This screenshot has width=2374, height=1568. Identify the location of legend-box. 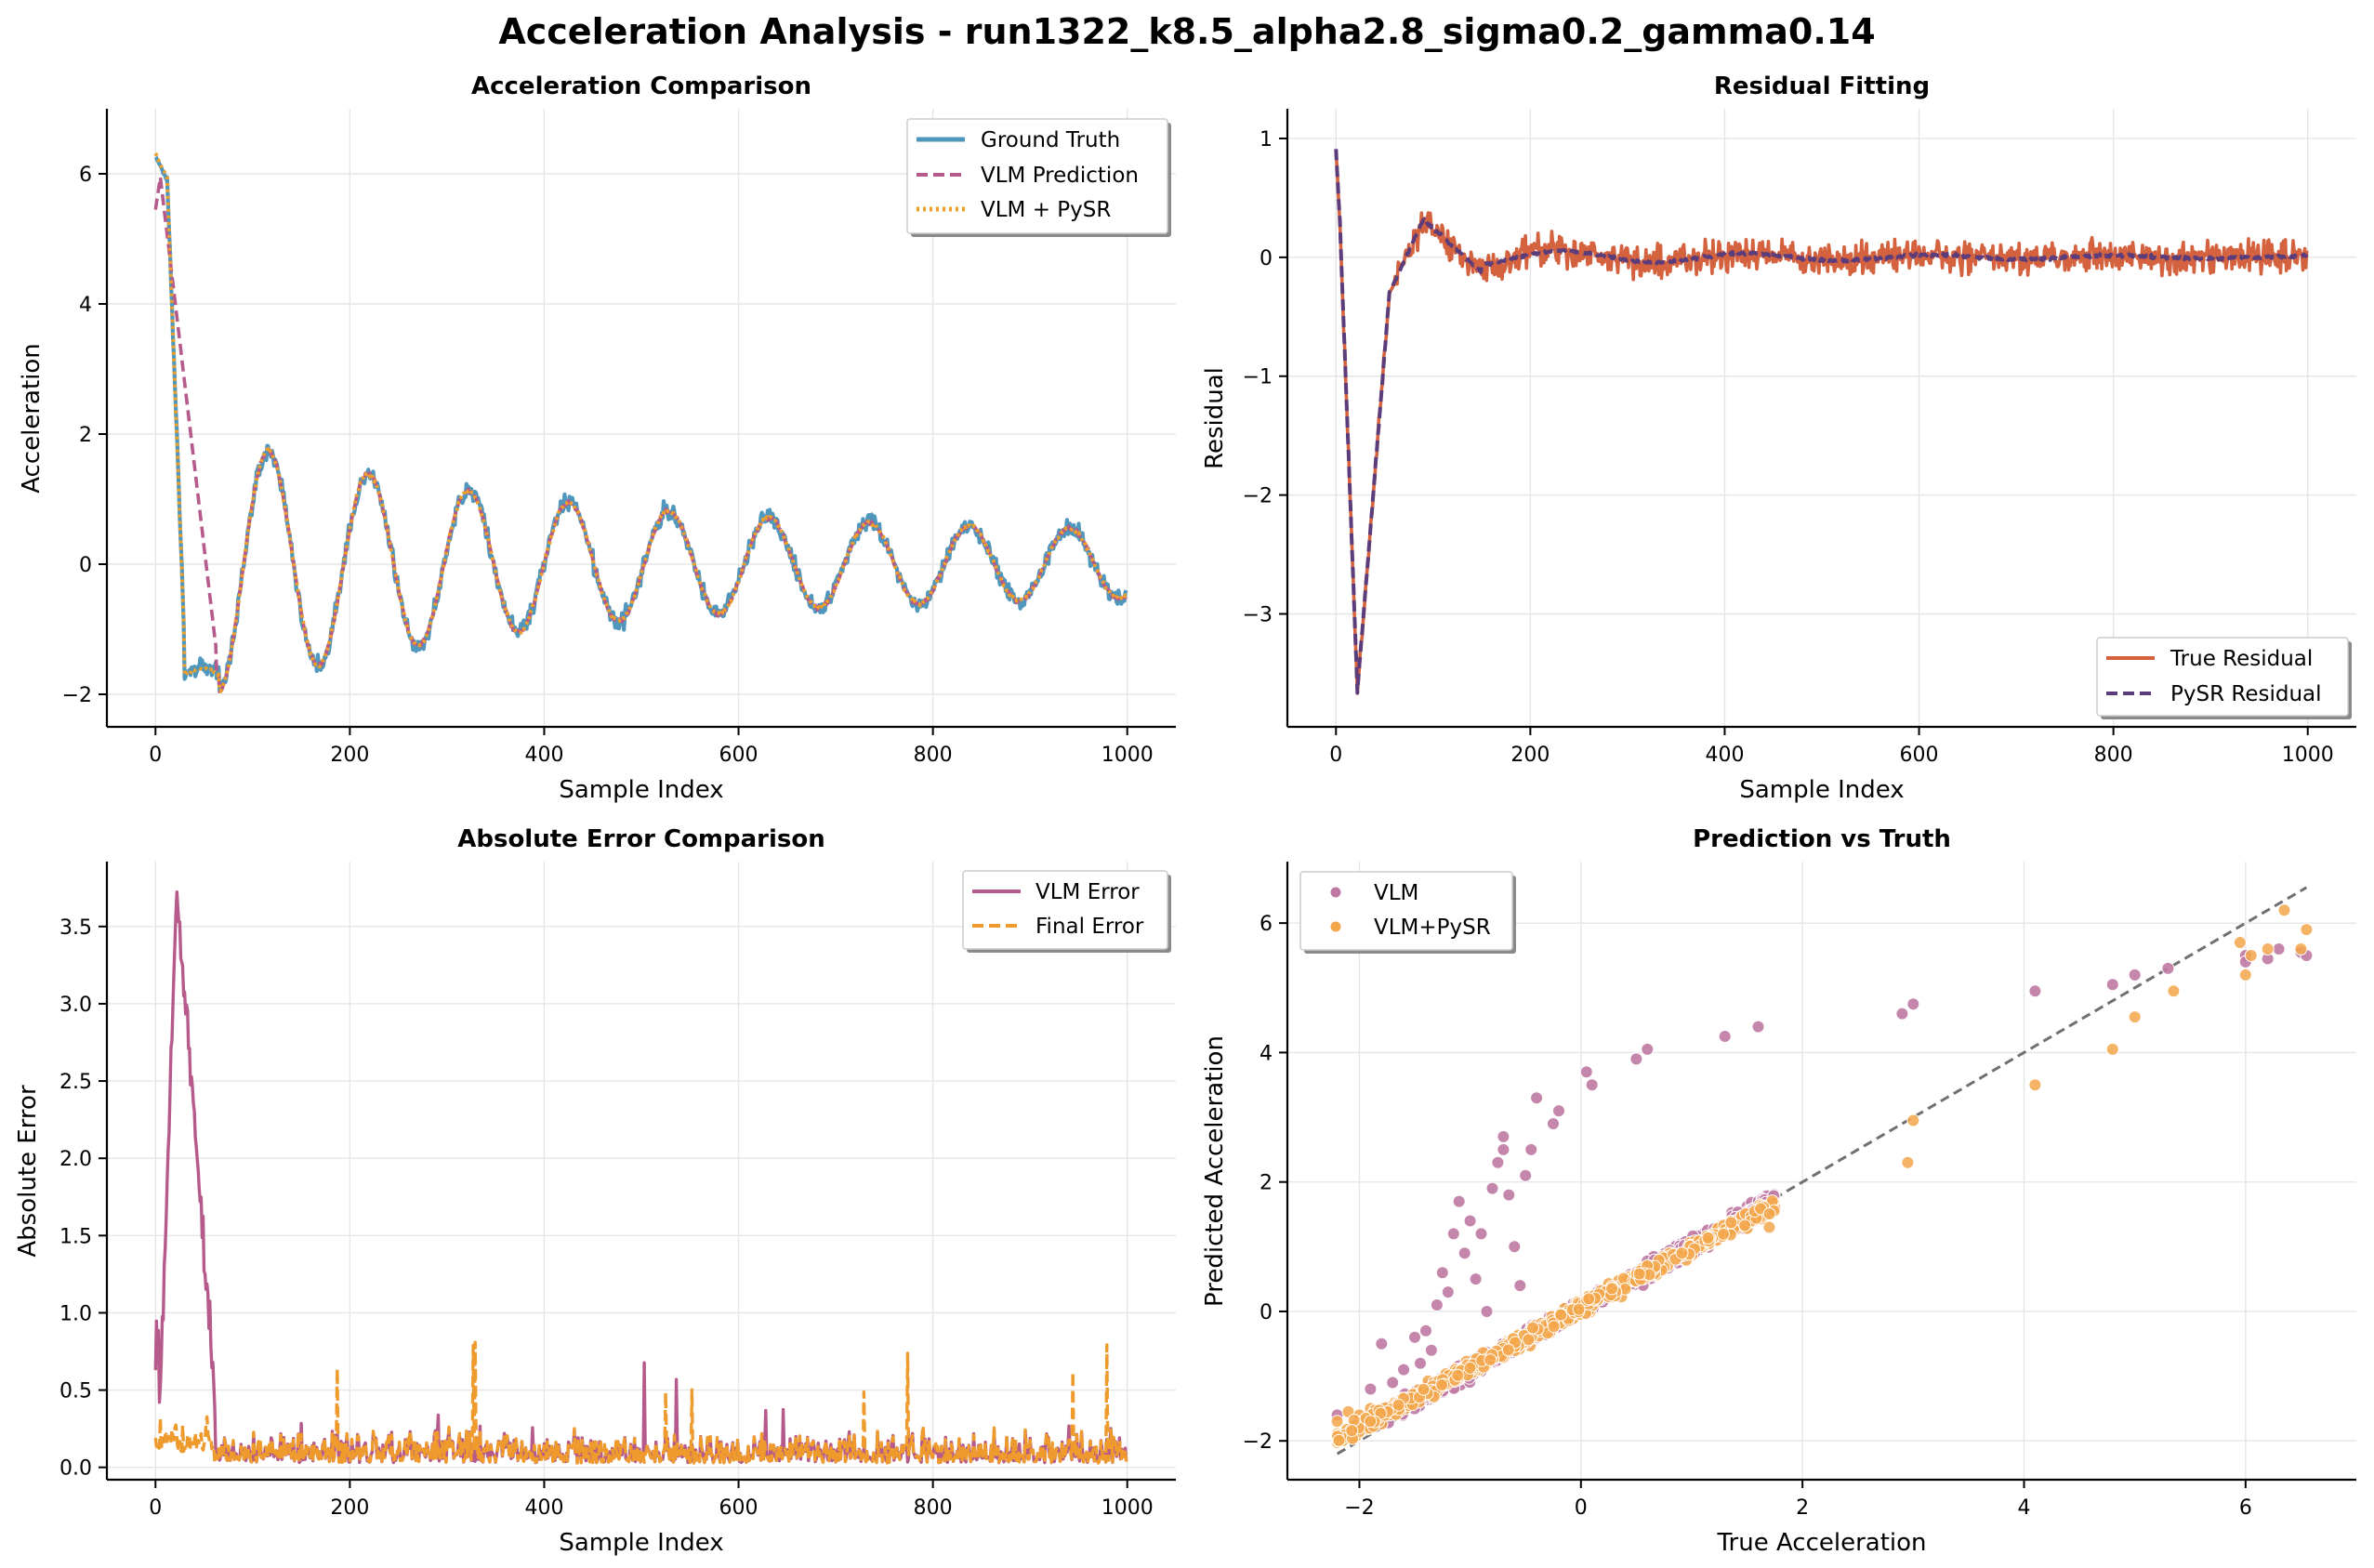
(1406, 911).